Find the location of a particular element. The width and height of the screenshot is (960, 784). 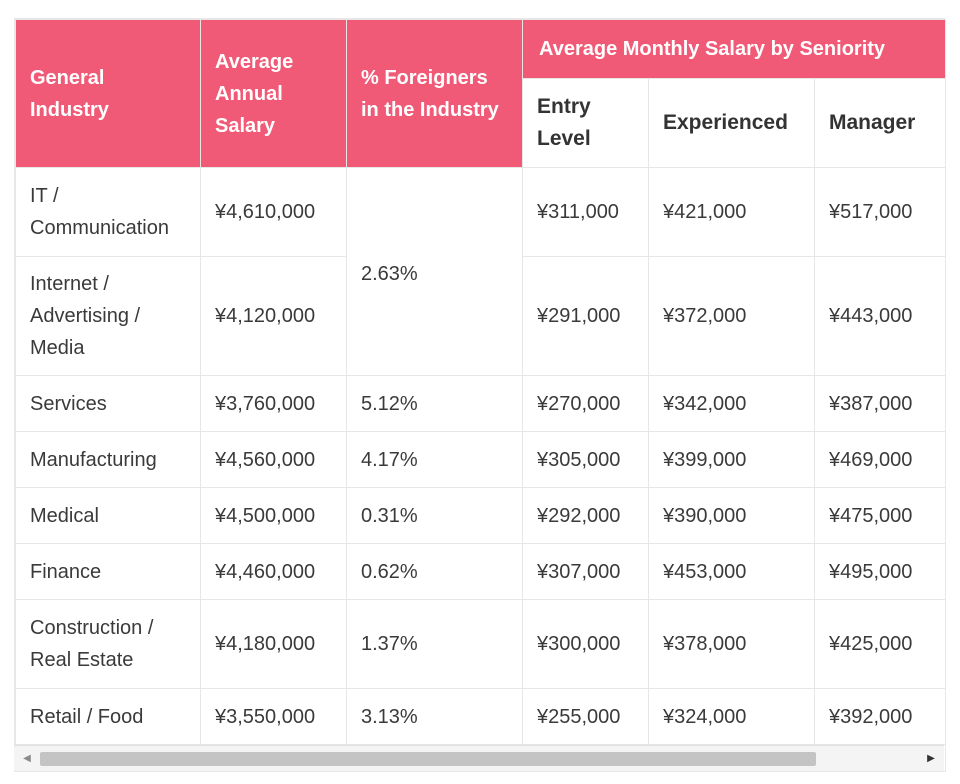

cell-foreigners: 1.37% is located at coordinates (434, 644).